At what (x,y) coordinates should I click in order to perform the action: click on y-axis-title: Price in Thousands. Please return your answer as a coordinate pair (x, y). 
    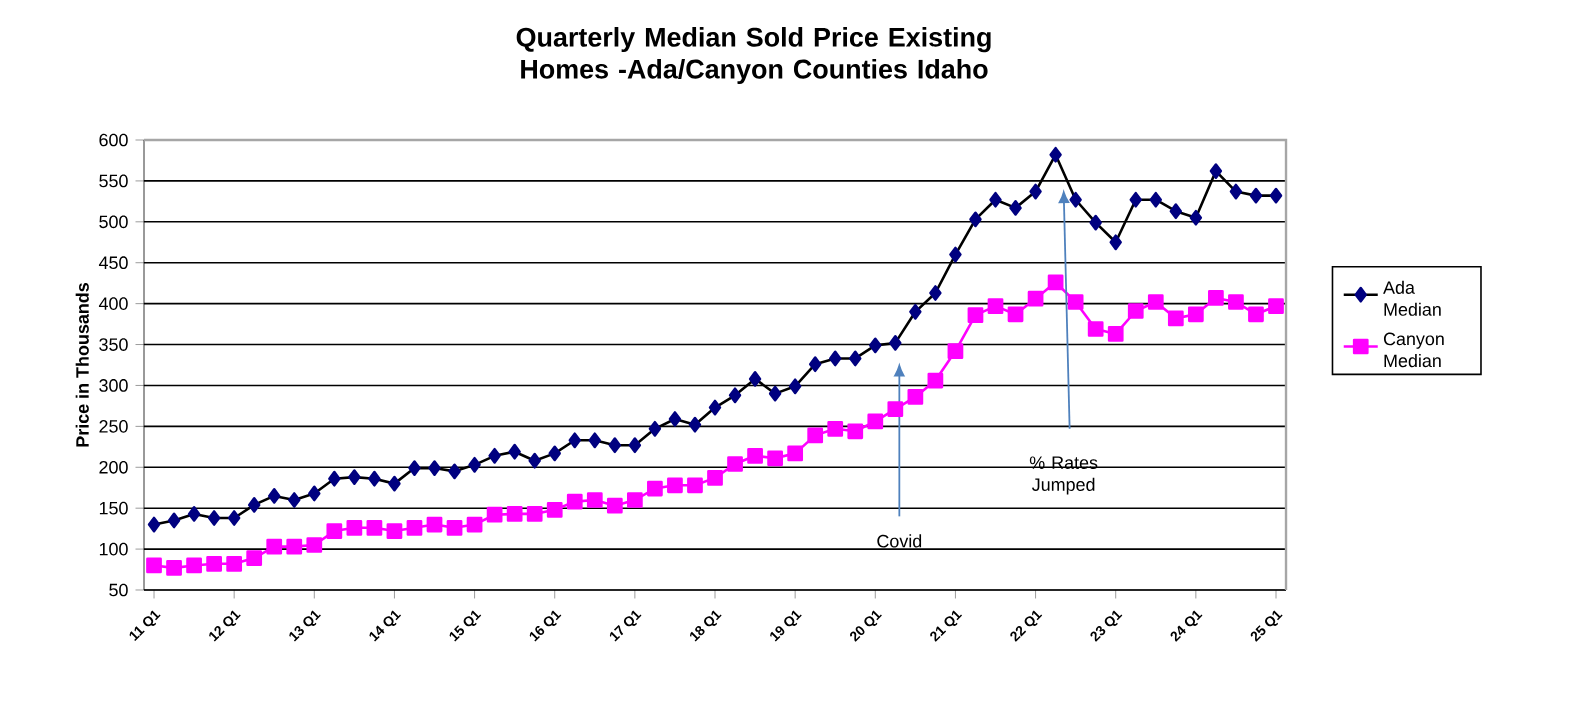
    Looking at the image, I should click on (82, 365).